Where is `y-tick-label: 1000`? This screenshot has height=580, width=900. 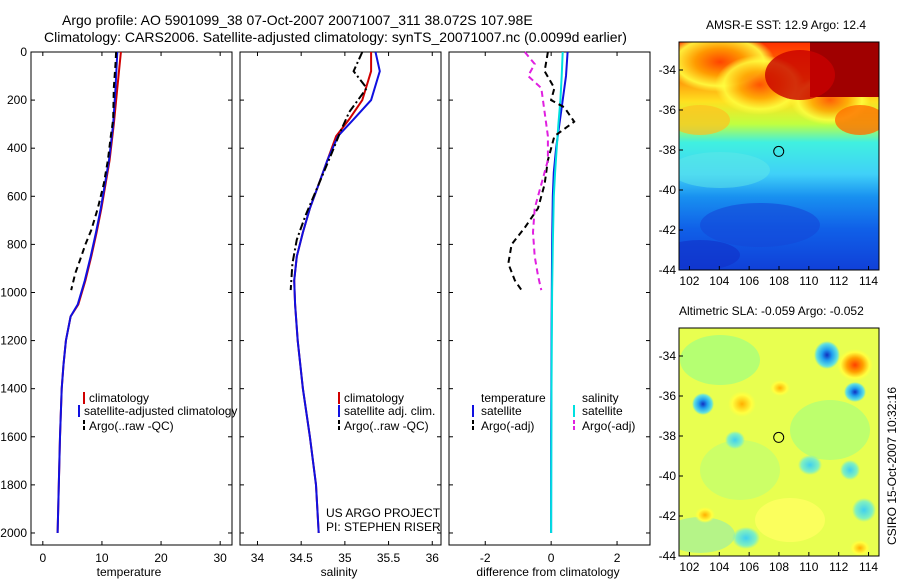 y-tick-label: 1000 is located at coordinates (13, 292).